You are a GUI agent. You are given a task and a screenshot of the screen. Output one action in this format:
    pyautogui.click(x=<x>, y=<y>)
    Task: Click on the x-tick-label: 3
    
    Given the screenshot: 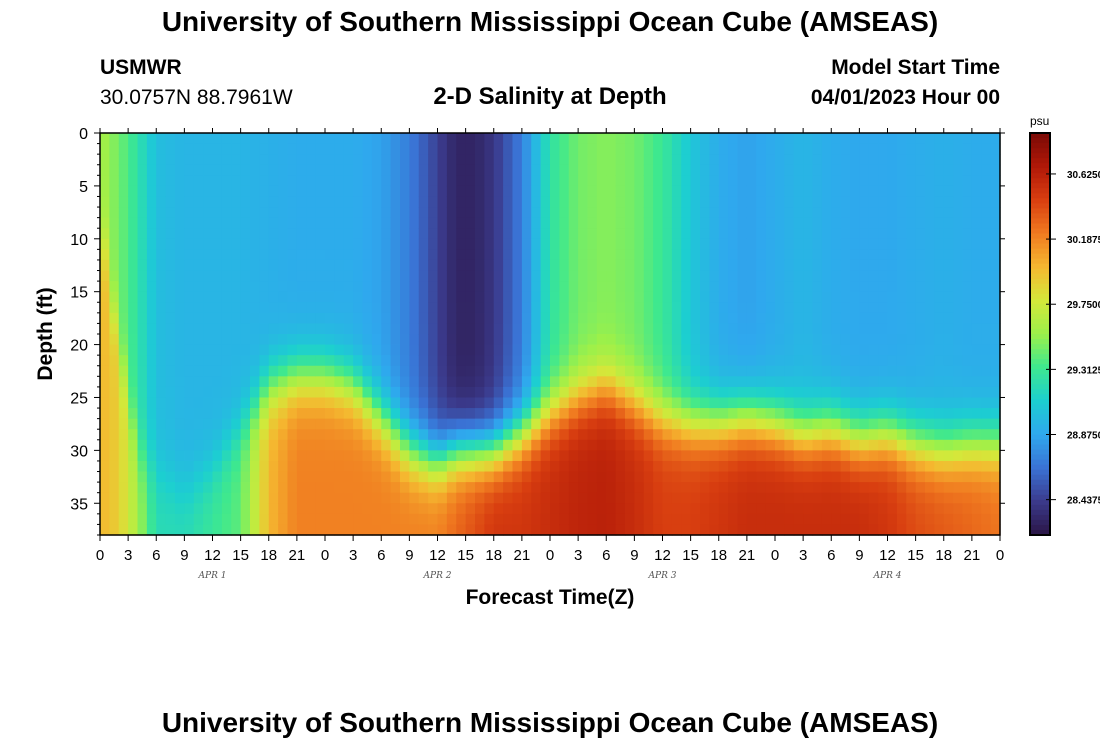 What is the action you would take?
    pyautogui.click(x=803, y=555)
    